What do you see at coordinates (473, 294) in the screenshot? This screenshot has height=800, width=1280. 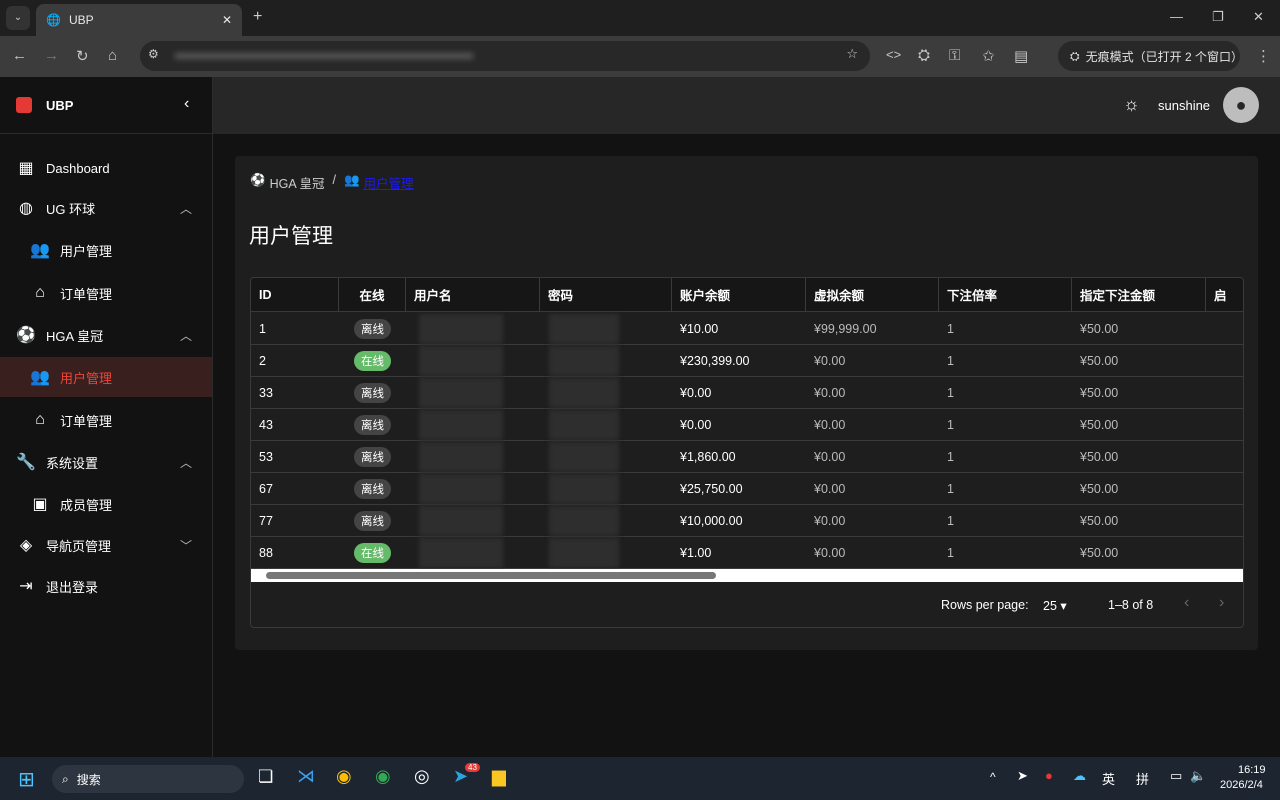 I see `column-header: 用户名` at bounding box center [473, 294].